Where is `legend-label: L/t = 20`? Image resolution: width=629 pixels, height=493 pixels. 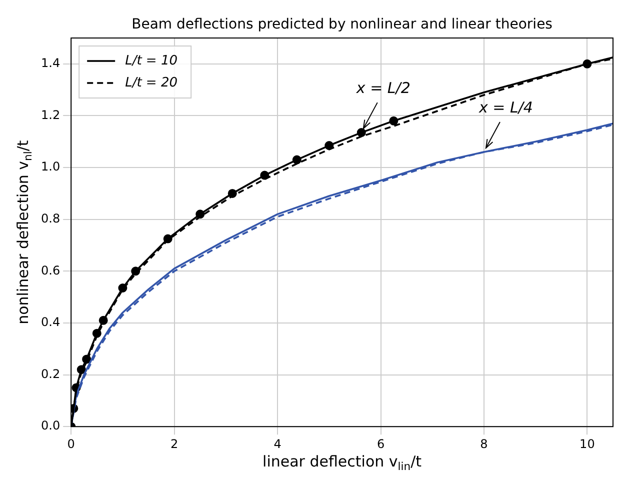
legend-label: L/t = 20 is located at coordinates (151, 82).